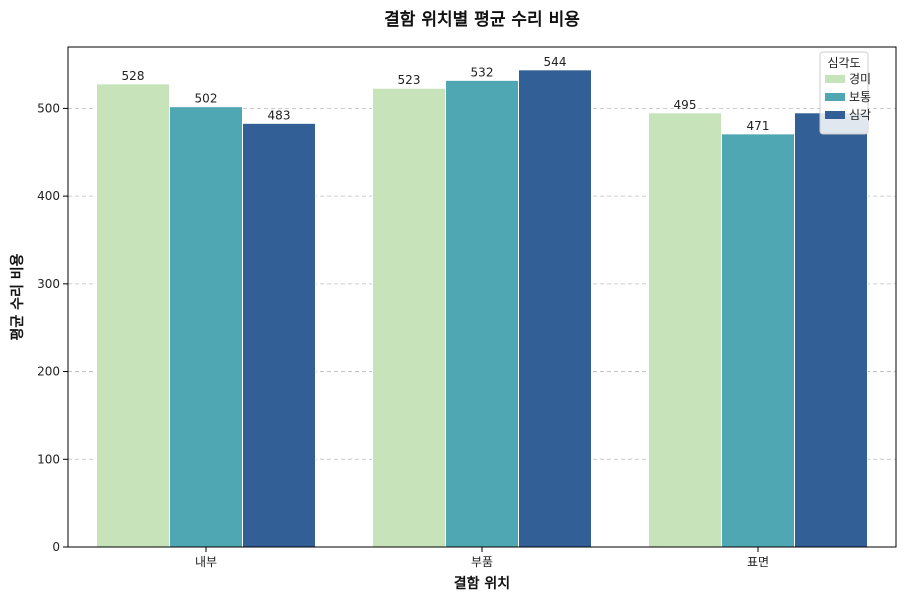 The width and height of the screenshot is (906, 601). Describe the element at coordinates (48, 459) in the screenshot. I see `y-tick-label: 100` at that location.